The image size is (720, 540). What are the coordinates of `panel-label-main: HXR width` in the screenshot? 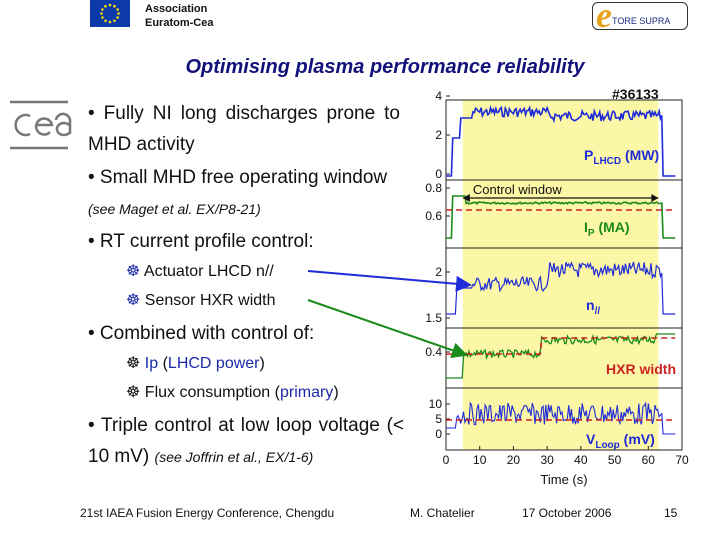 It's located at (641, 369).